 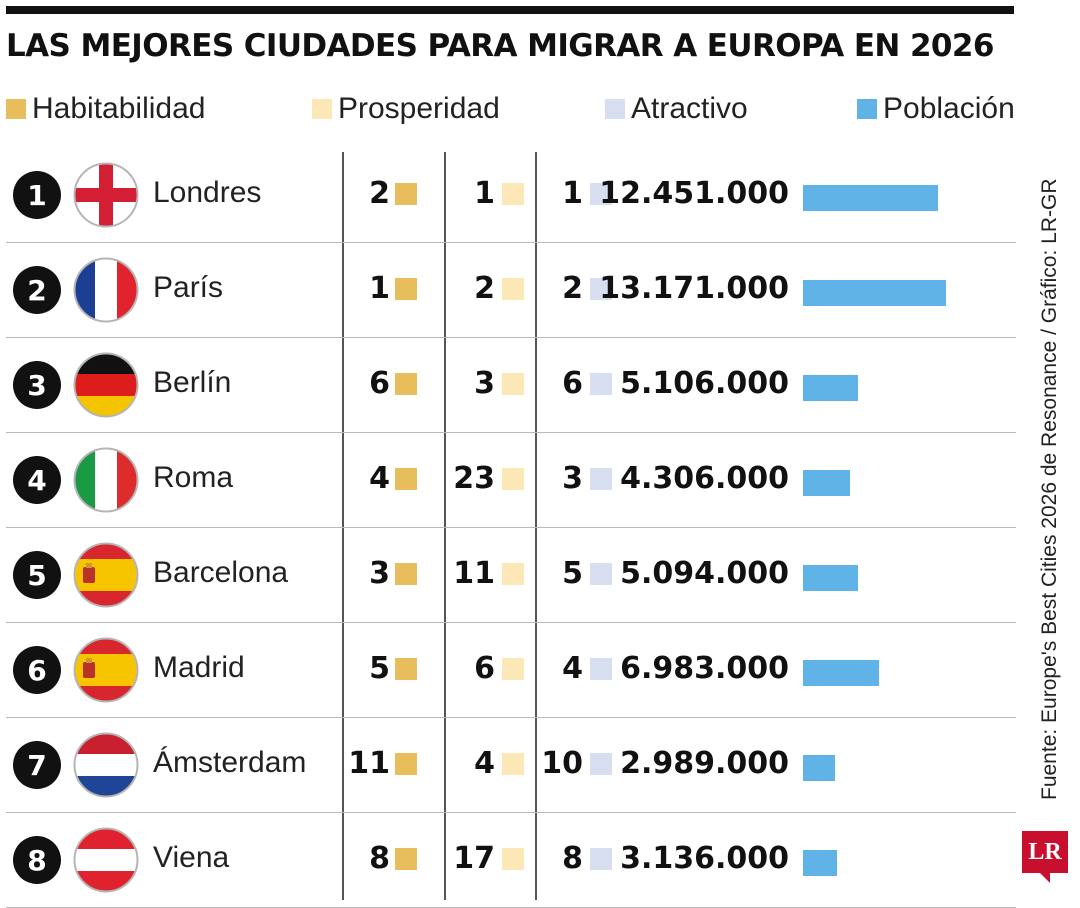 I want to click on habitabilidad-value: 1, so click(x=379, y=288).